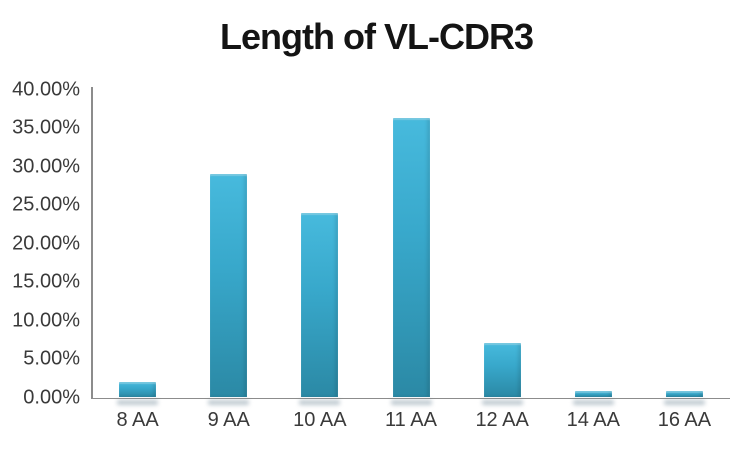  I want to click on x-axis-tick-label: 16 AA, so click(684, 420).